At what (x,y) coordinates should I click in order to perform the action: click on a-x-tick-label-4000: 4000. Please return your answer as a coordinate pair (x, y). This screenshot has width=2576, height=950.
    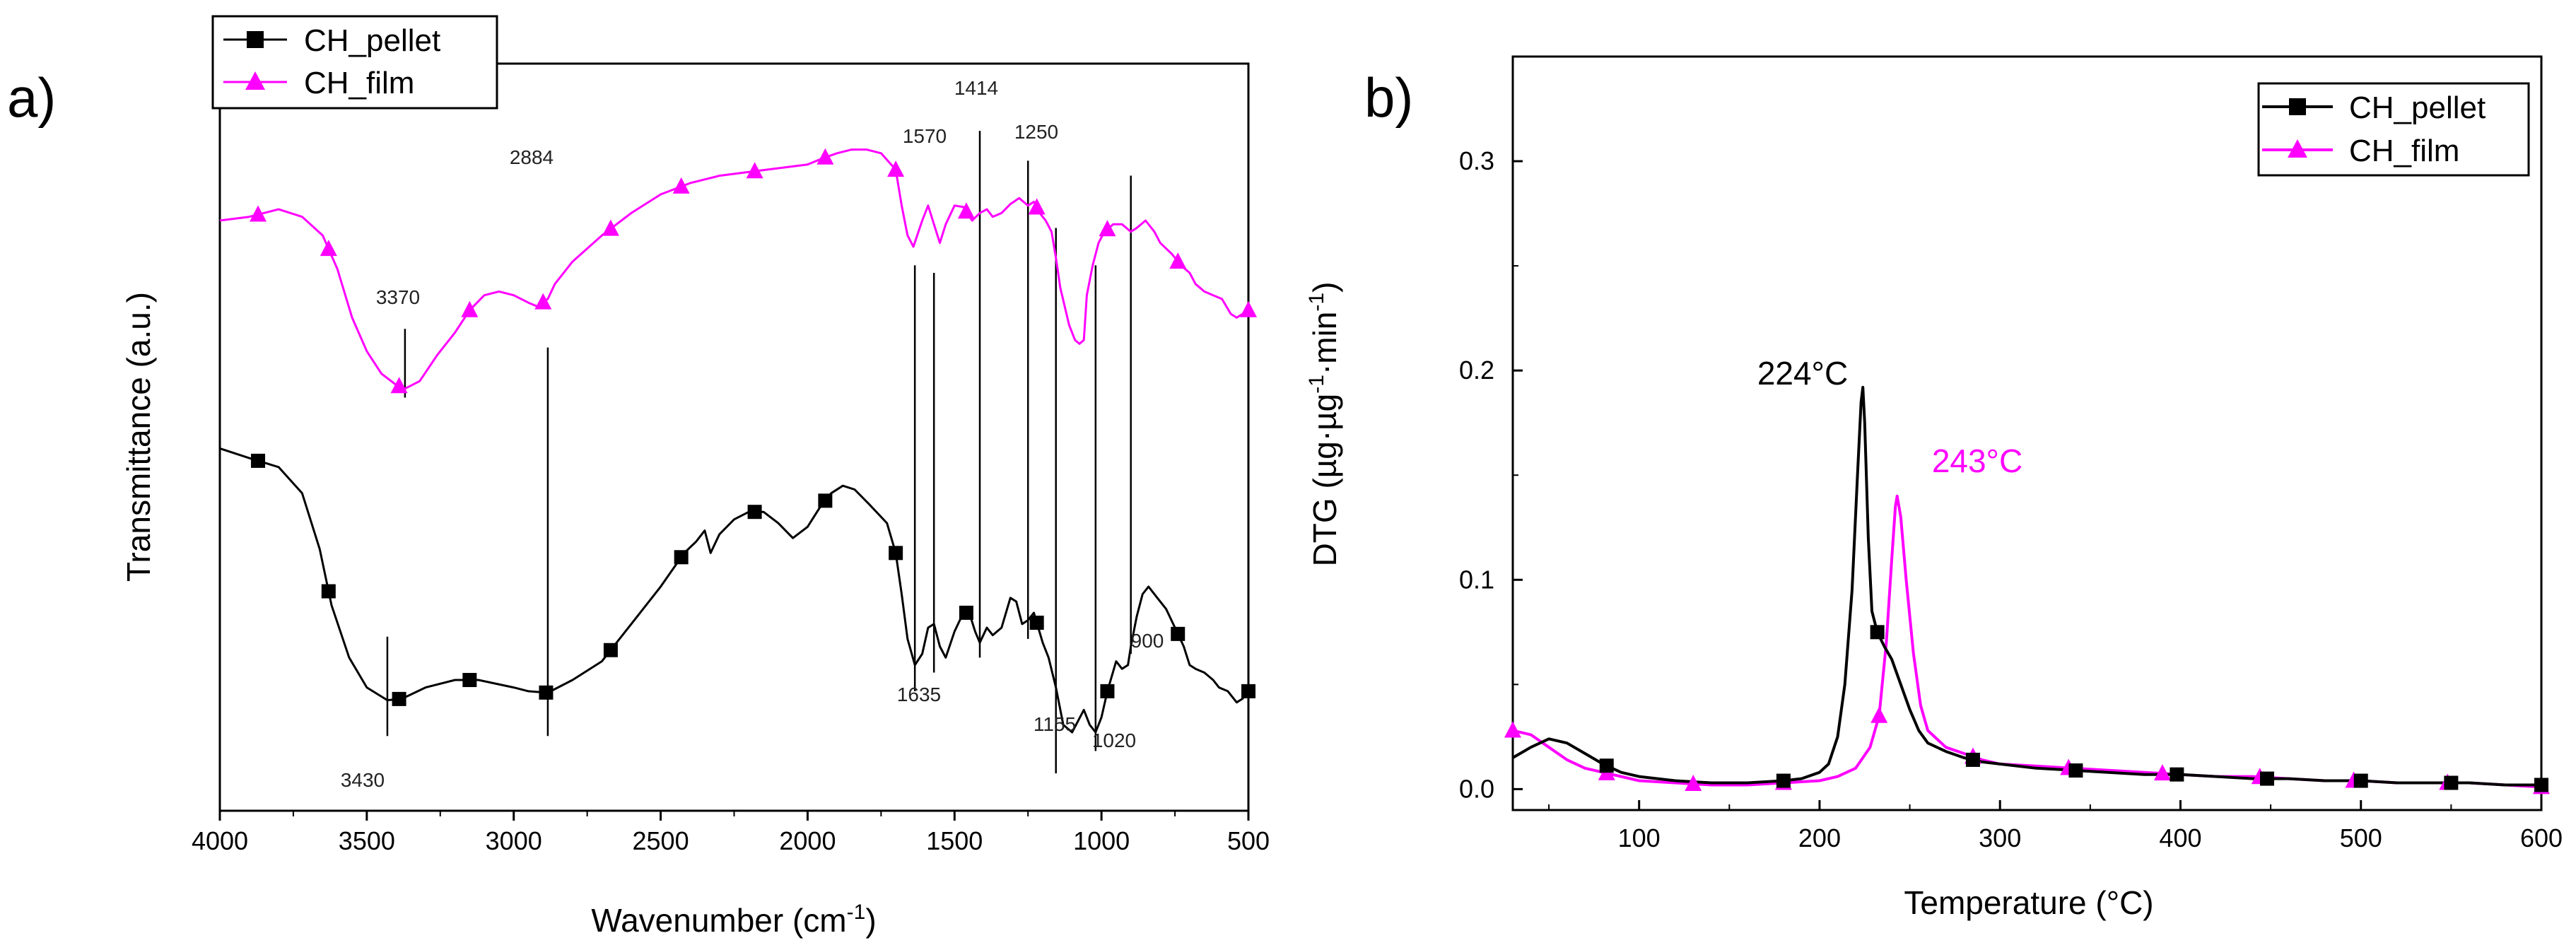
    Looking at the image, I should click on (220, 841).